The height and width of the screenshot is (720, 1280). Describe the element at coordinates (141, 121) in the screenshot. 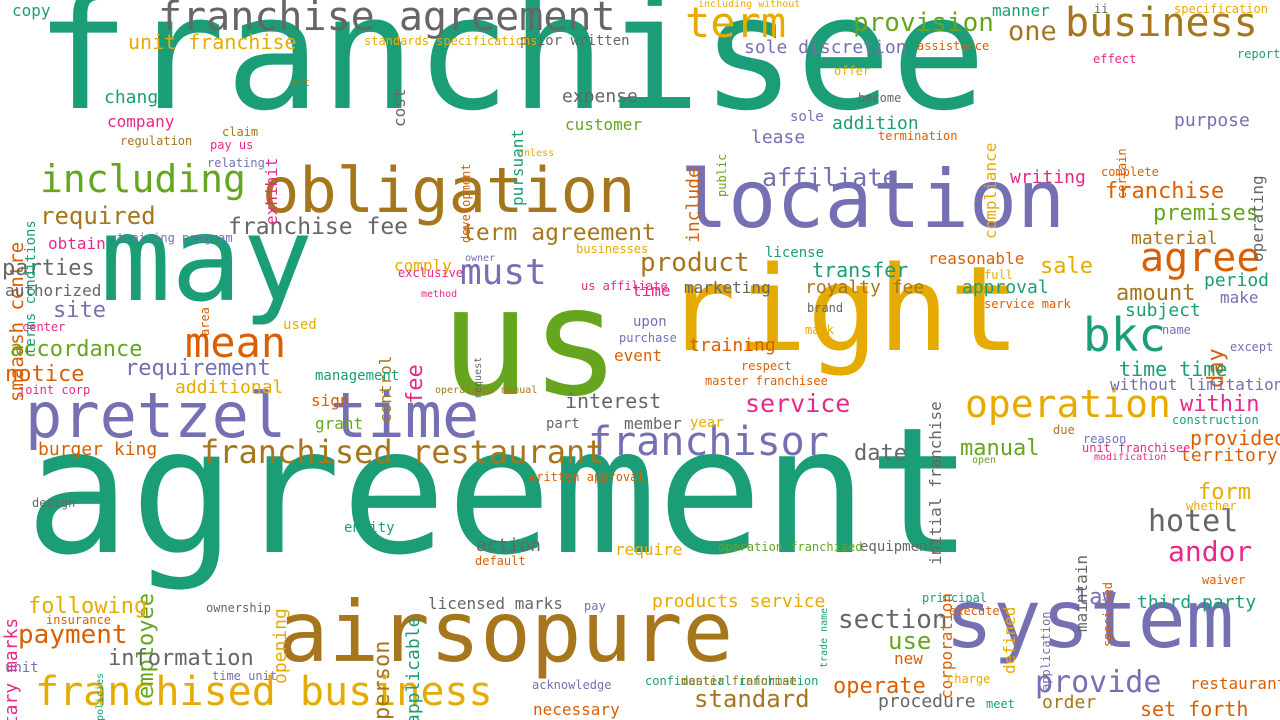

I see `word-company: company` at that location.